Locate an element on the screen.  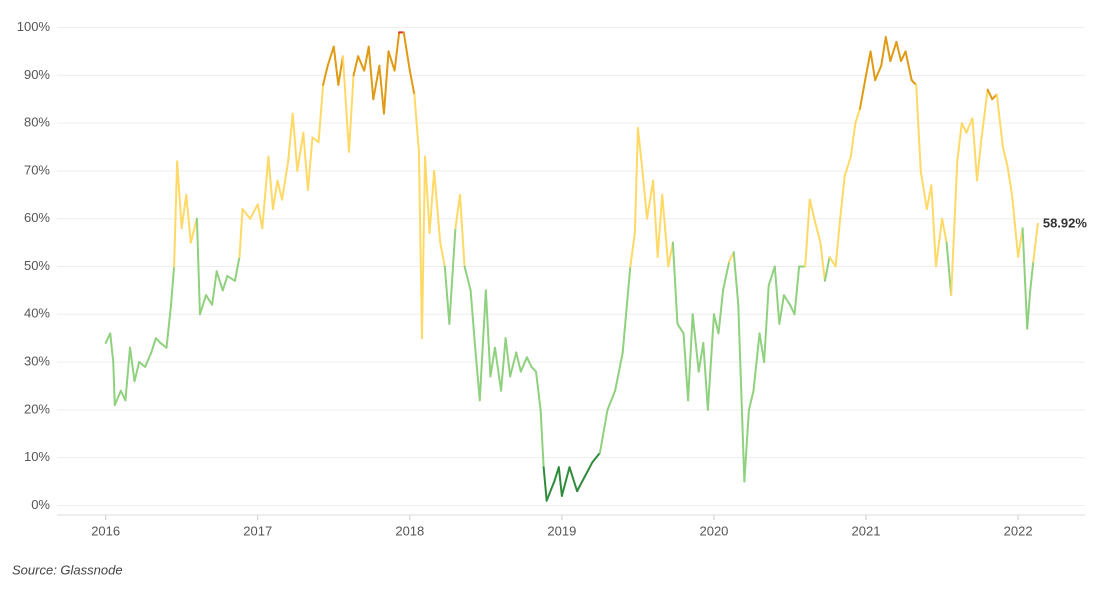
x-tick-label: 2019 is located at coordinates (561, 530).